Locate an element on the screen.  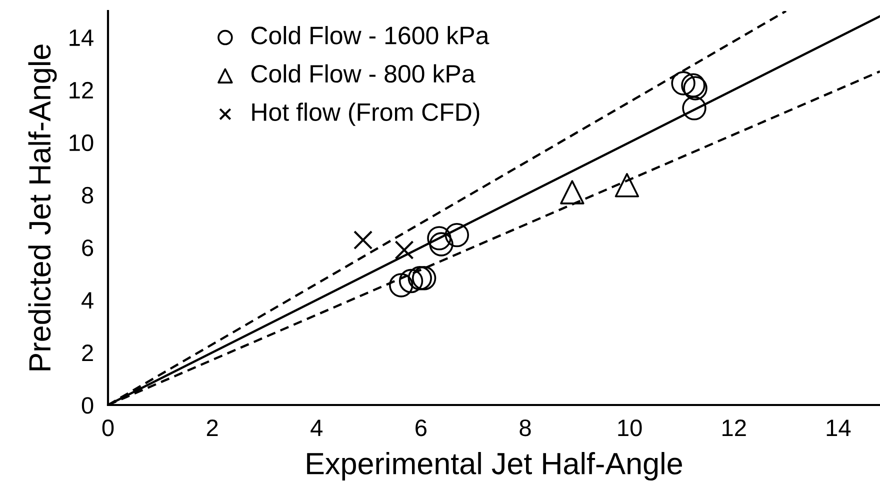
x-tick-label: 10 is located at coordinates (630, 428).